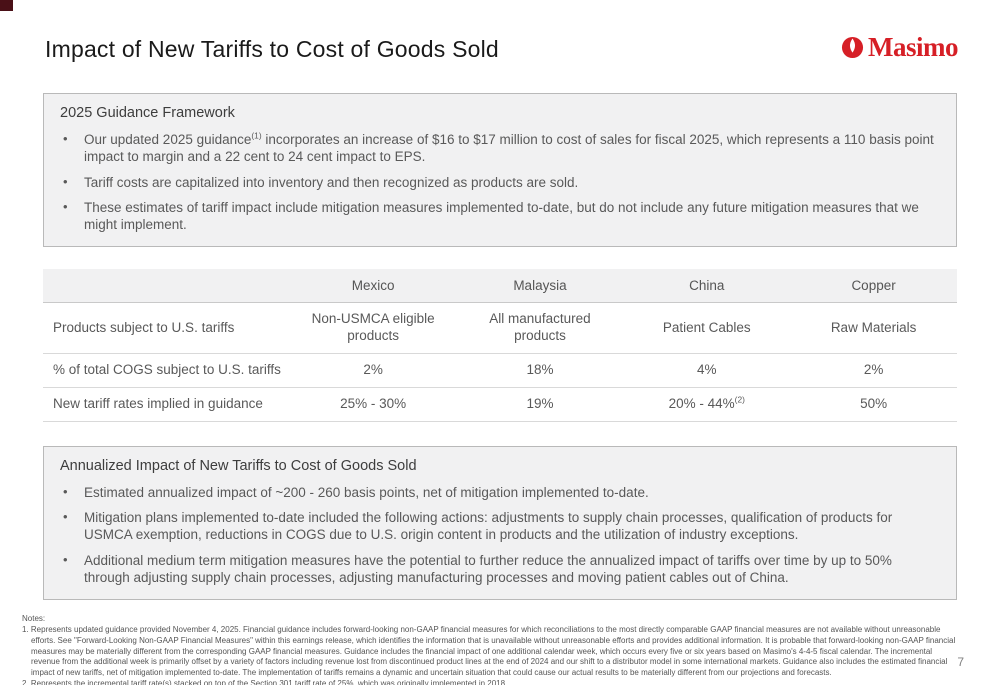  Describe the element at coordinates (166, 328) in the screenshot. I see `row-label: Products subject to U.S. tariffs` at that location.